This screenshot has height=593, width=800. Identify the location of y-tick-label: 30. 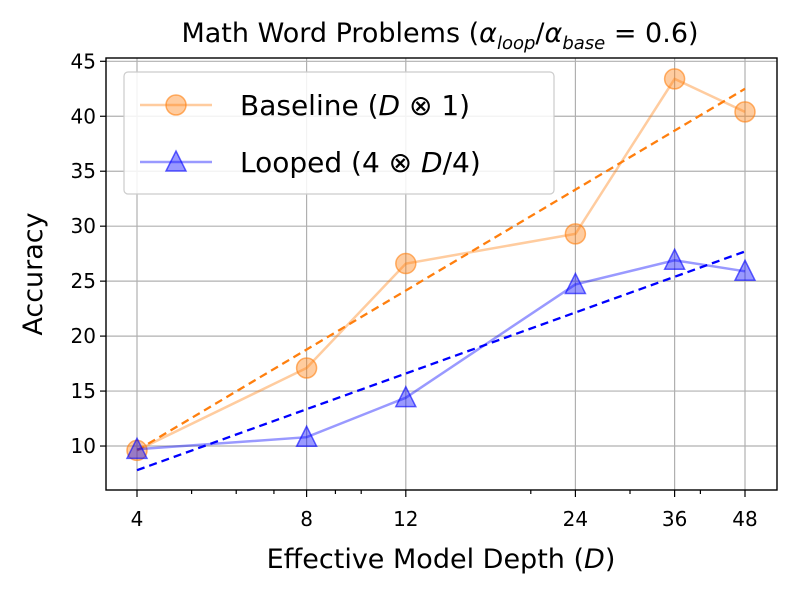
(83, 226).